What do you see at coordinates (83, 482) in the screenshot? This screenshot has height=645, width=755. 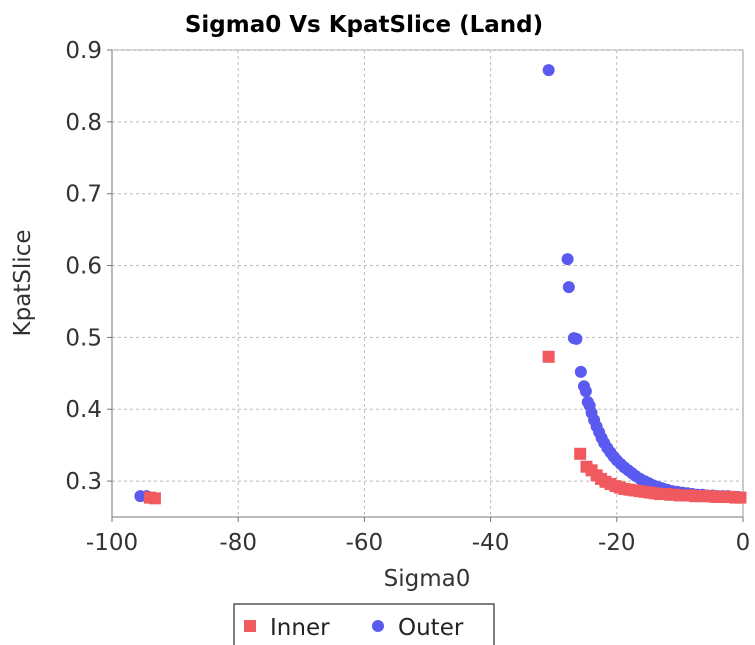 I see `y-tick-label: 0.3` at bounding box center [83, 482].